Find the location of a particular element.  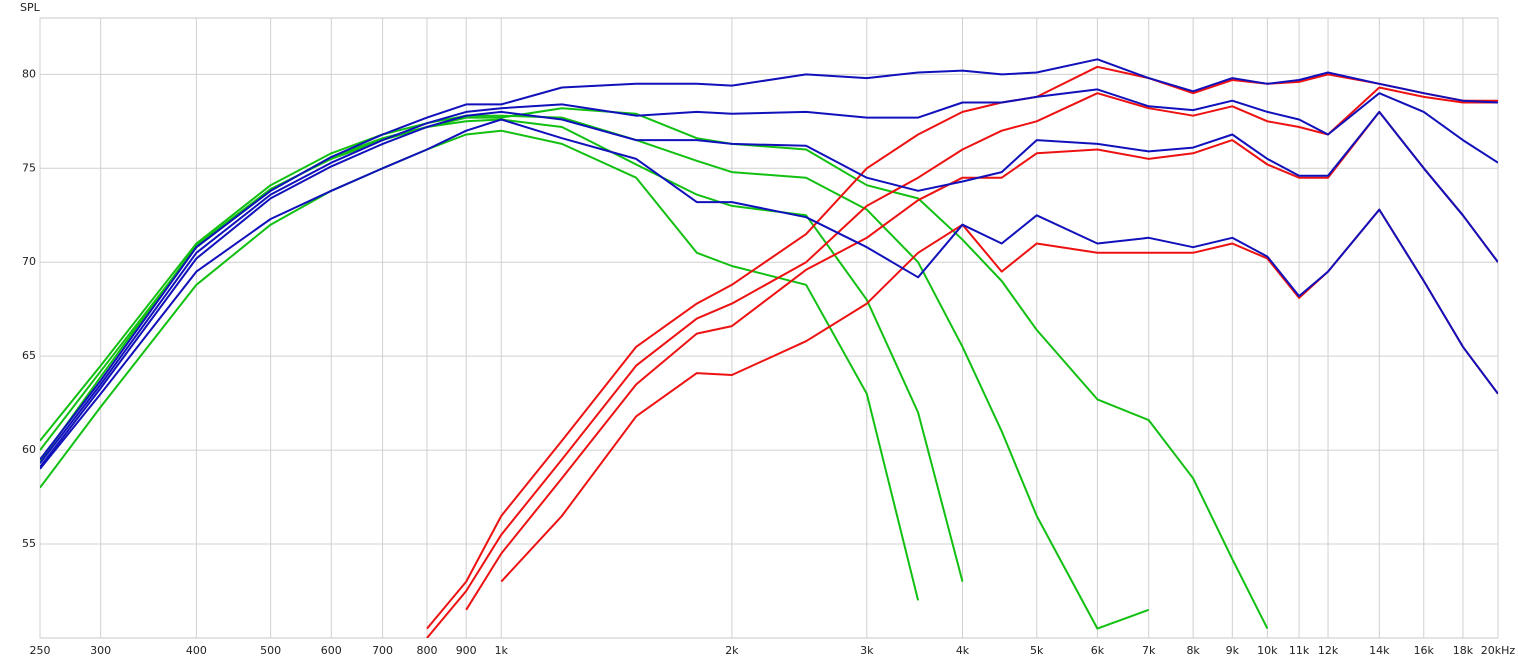

y-tick-label: 55 is located at coordinates (29, 543).